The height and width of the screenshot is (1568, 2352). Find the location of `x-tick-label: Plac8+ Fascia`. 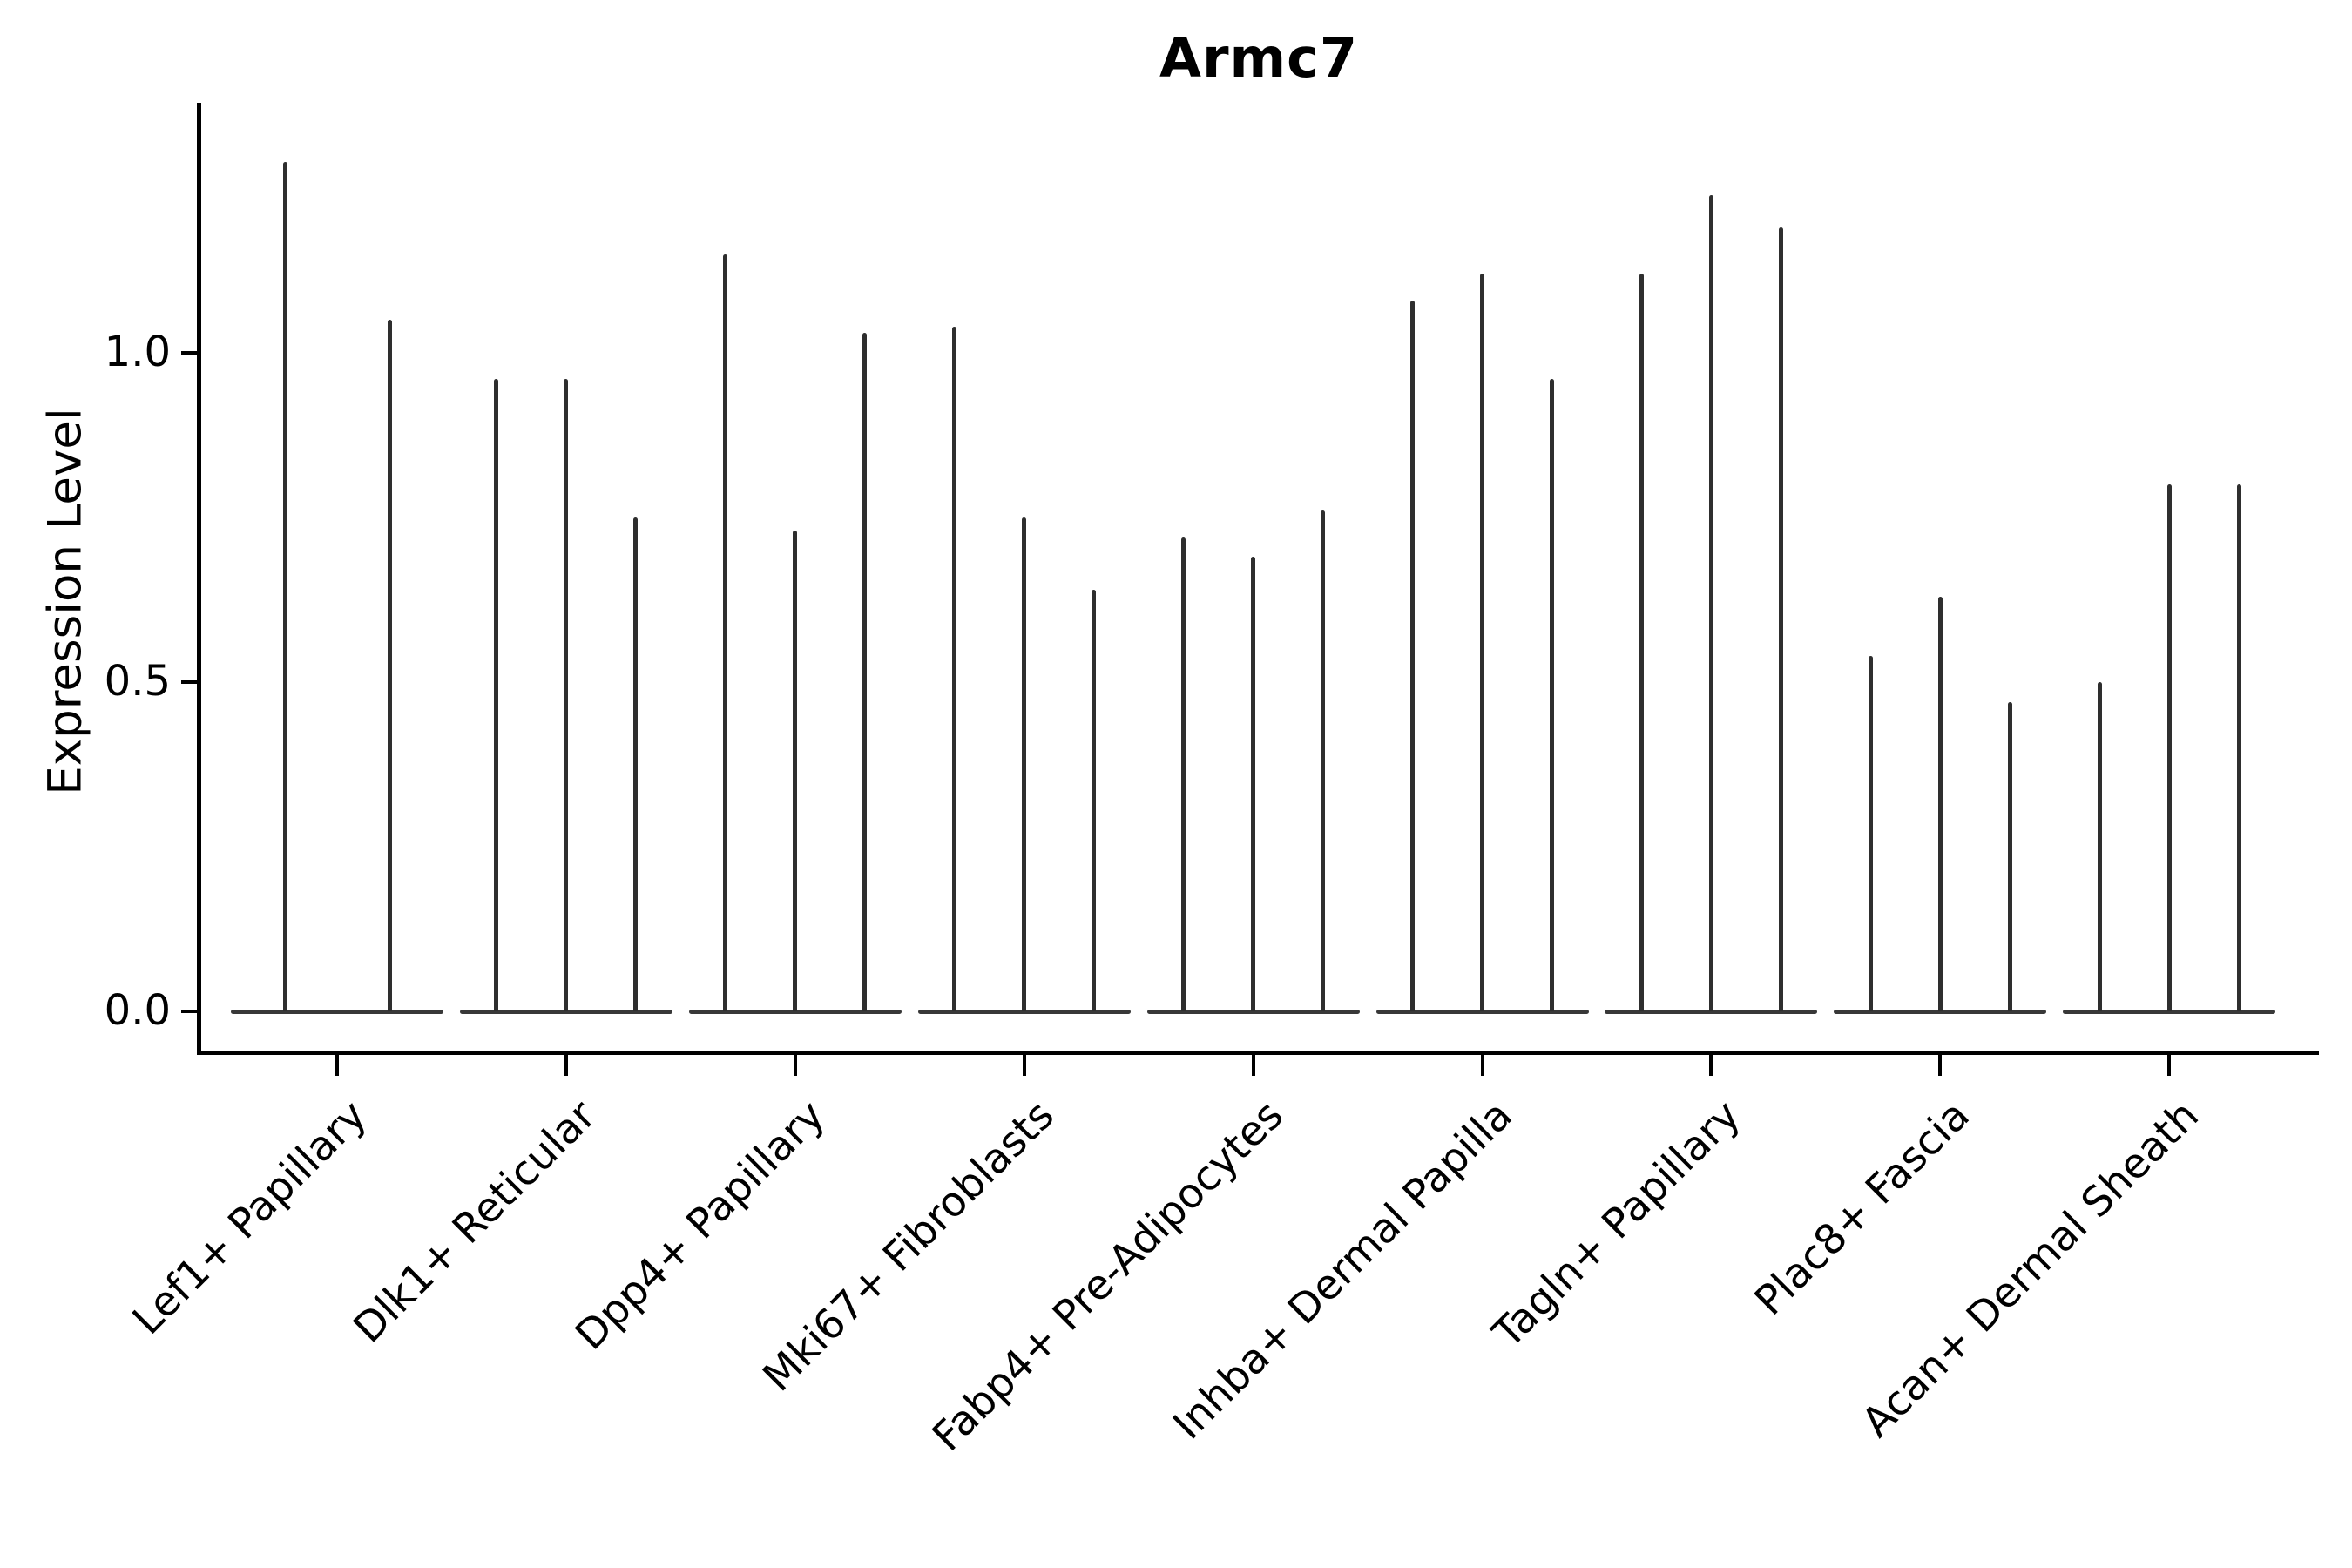

x-tick-label: Plac8+ Fascia is located at coordinates (1863, 1208).